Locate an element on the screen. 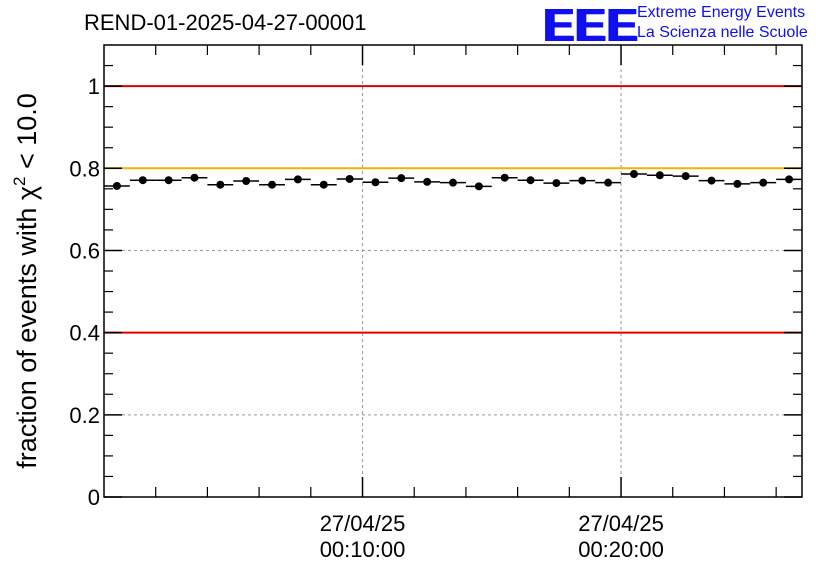 The image size is (836, 572). data-points is located at coordinates (453, 180).